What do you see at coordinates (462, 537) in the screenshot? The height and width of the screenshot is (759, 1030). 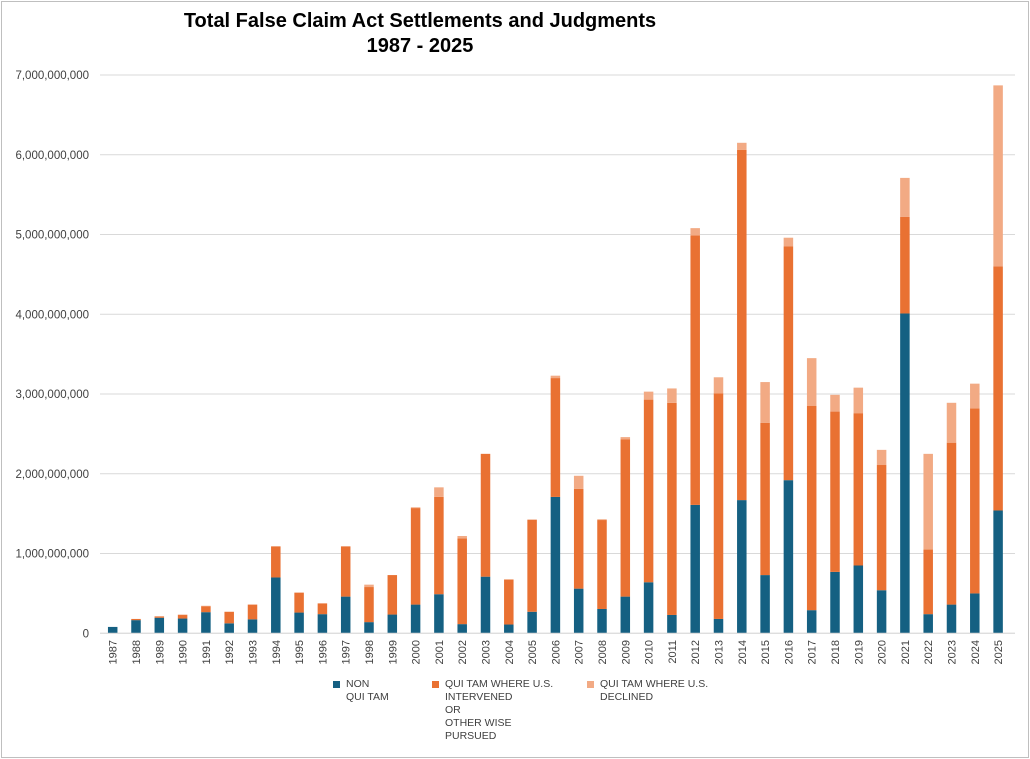 I see `bar-segment-declined-2002` at bounding box center [462, 537].